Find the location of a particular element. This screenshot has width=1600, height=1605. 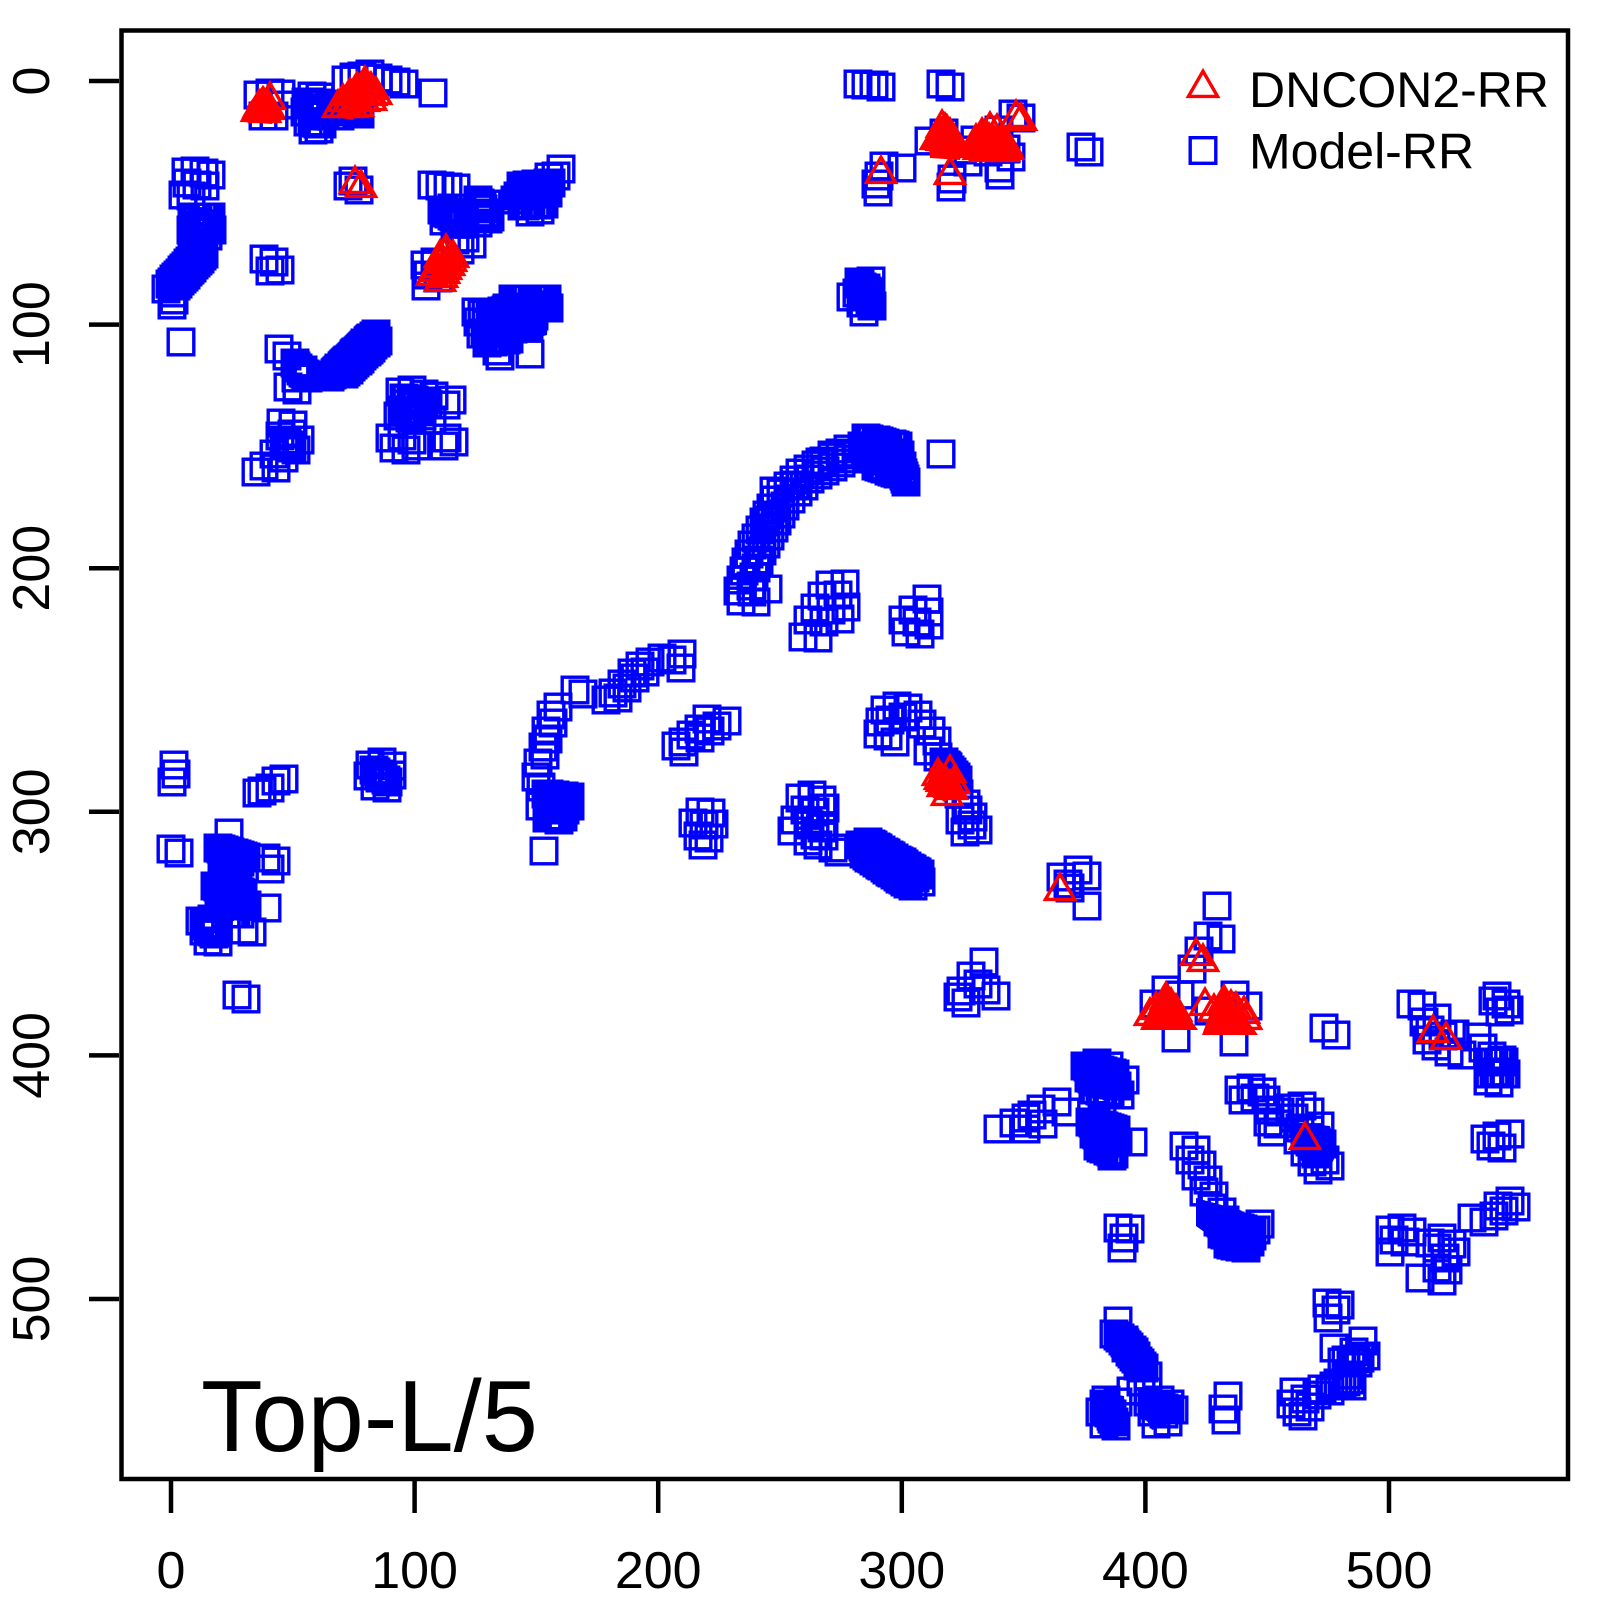

svg-text: DNCON2-RR is located at coordinates (1399, 90).